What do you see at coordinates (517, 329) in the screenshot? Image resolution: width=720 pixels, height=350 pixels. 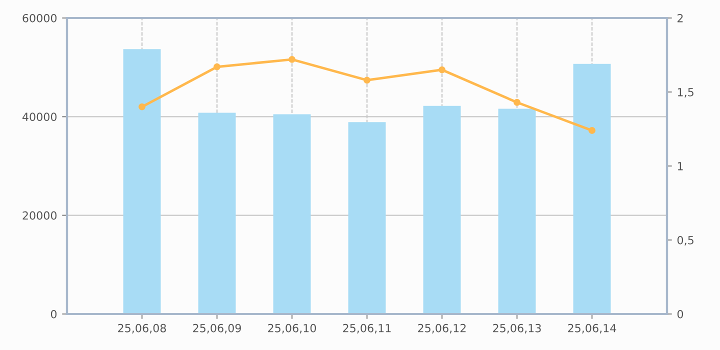 I see `x-tick-label: 25,06,13` at bounding box center [517, 329].